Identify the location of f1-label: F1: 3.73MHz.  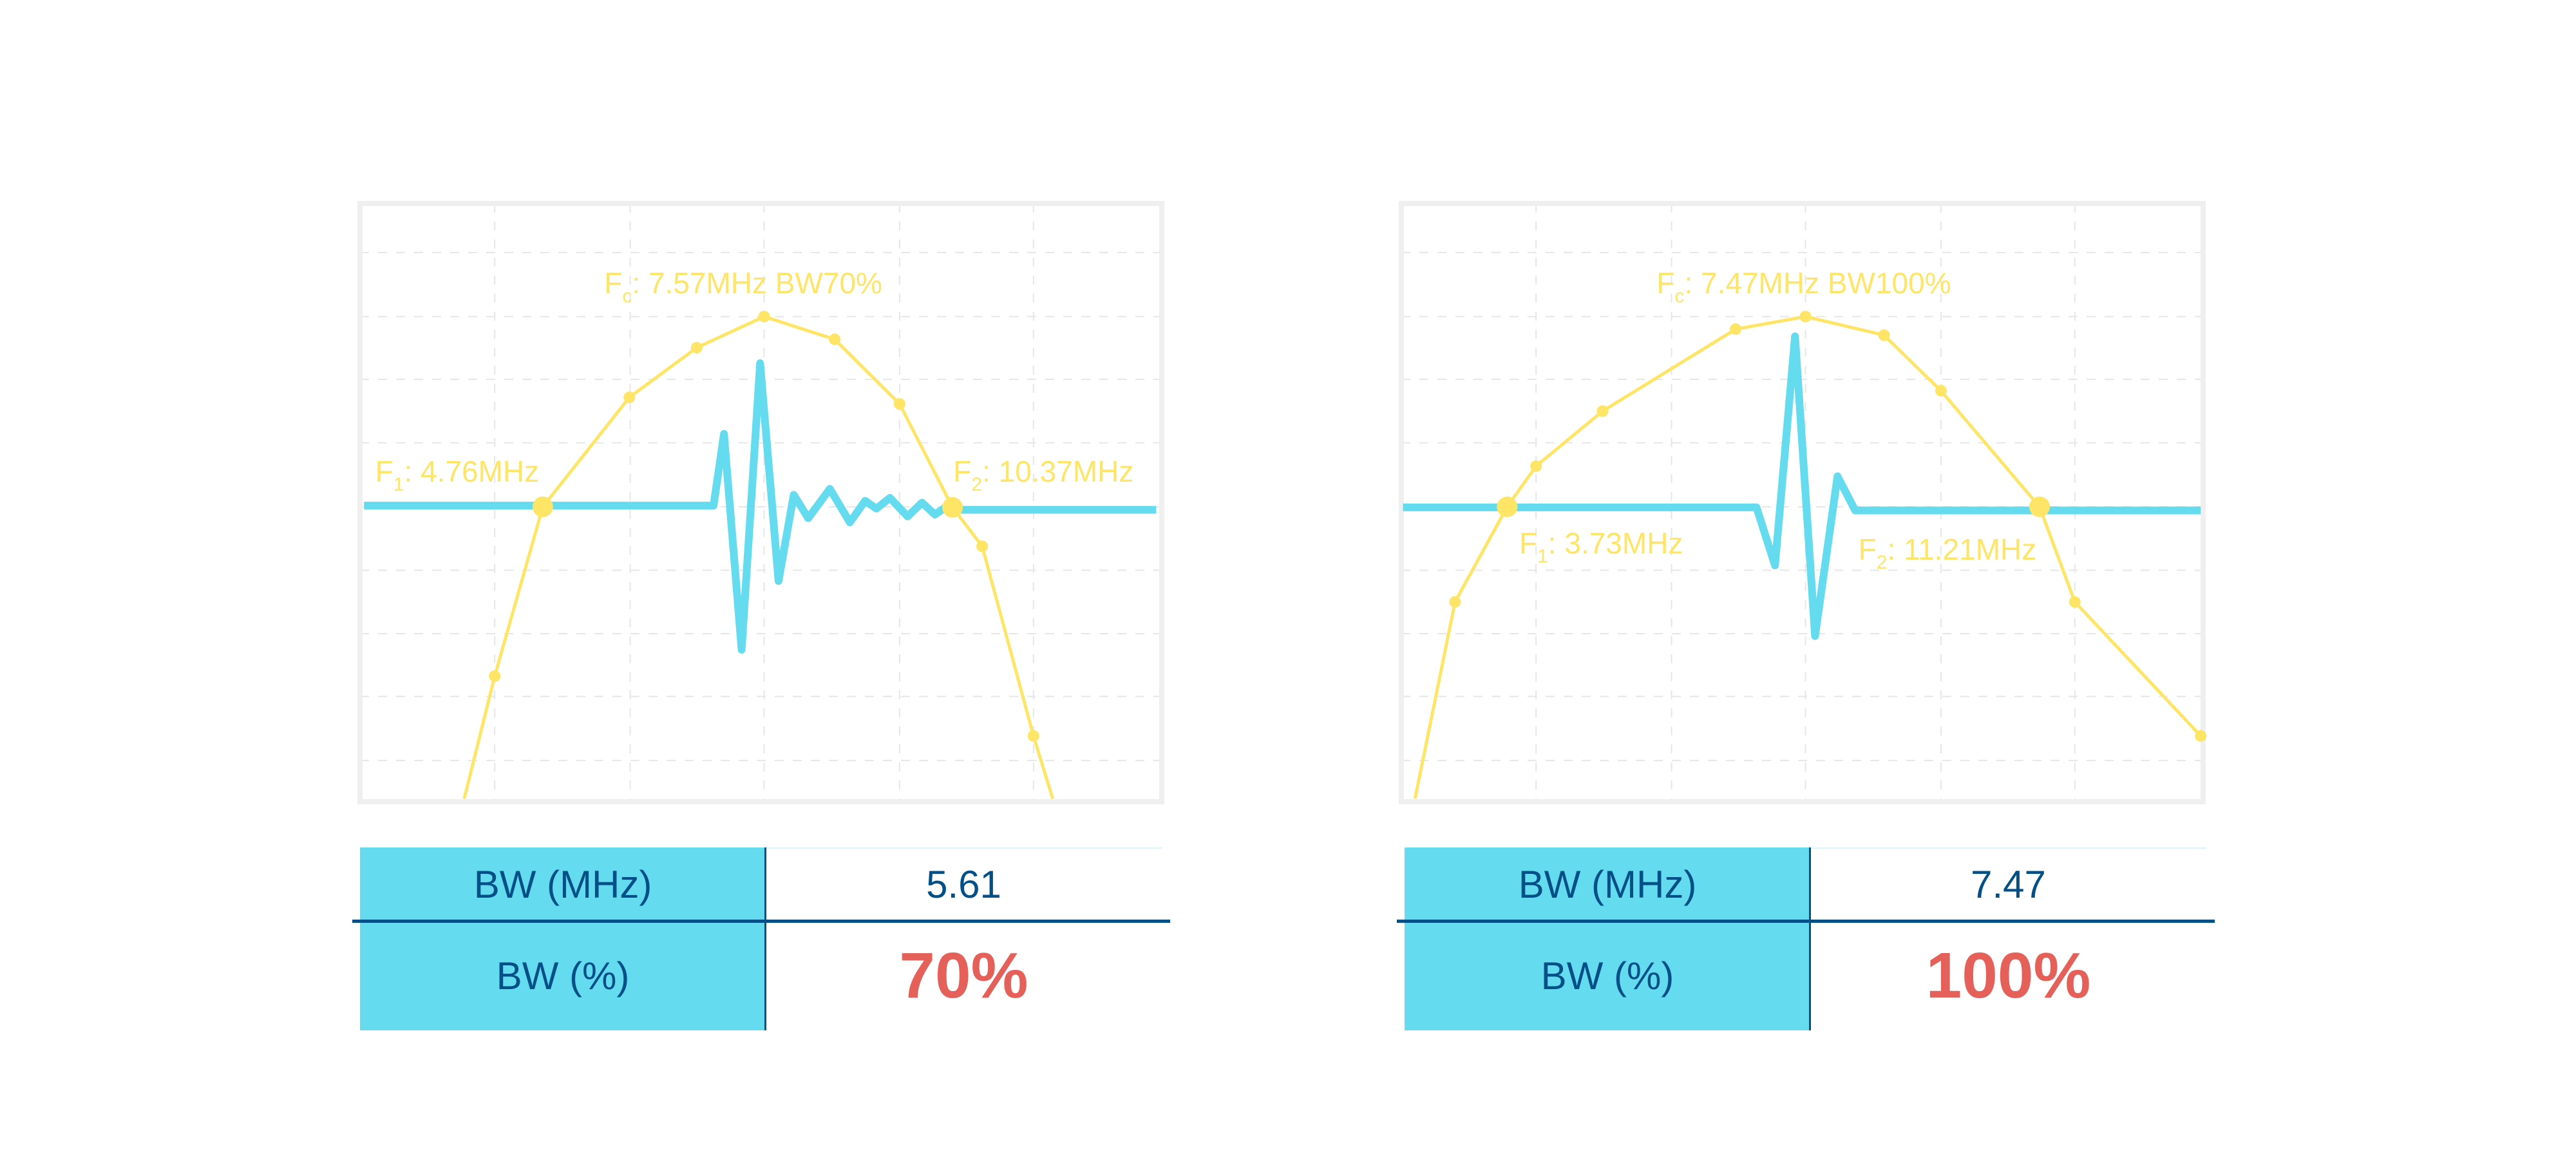
(1601, 546).